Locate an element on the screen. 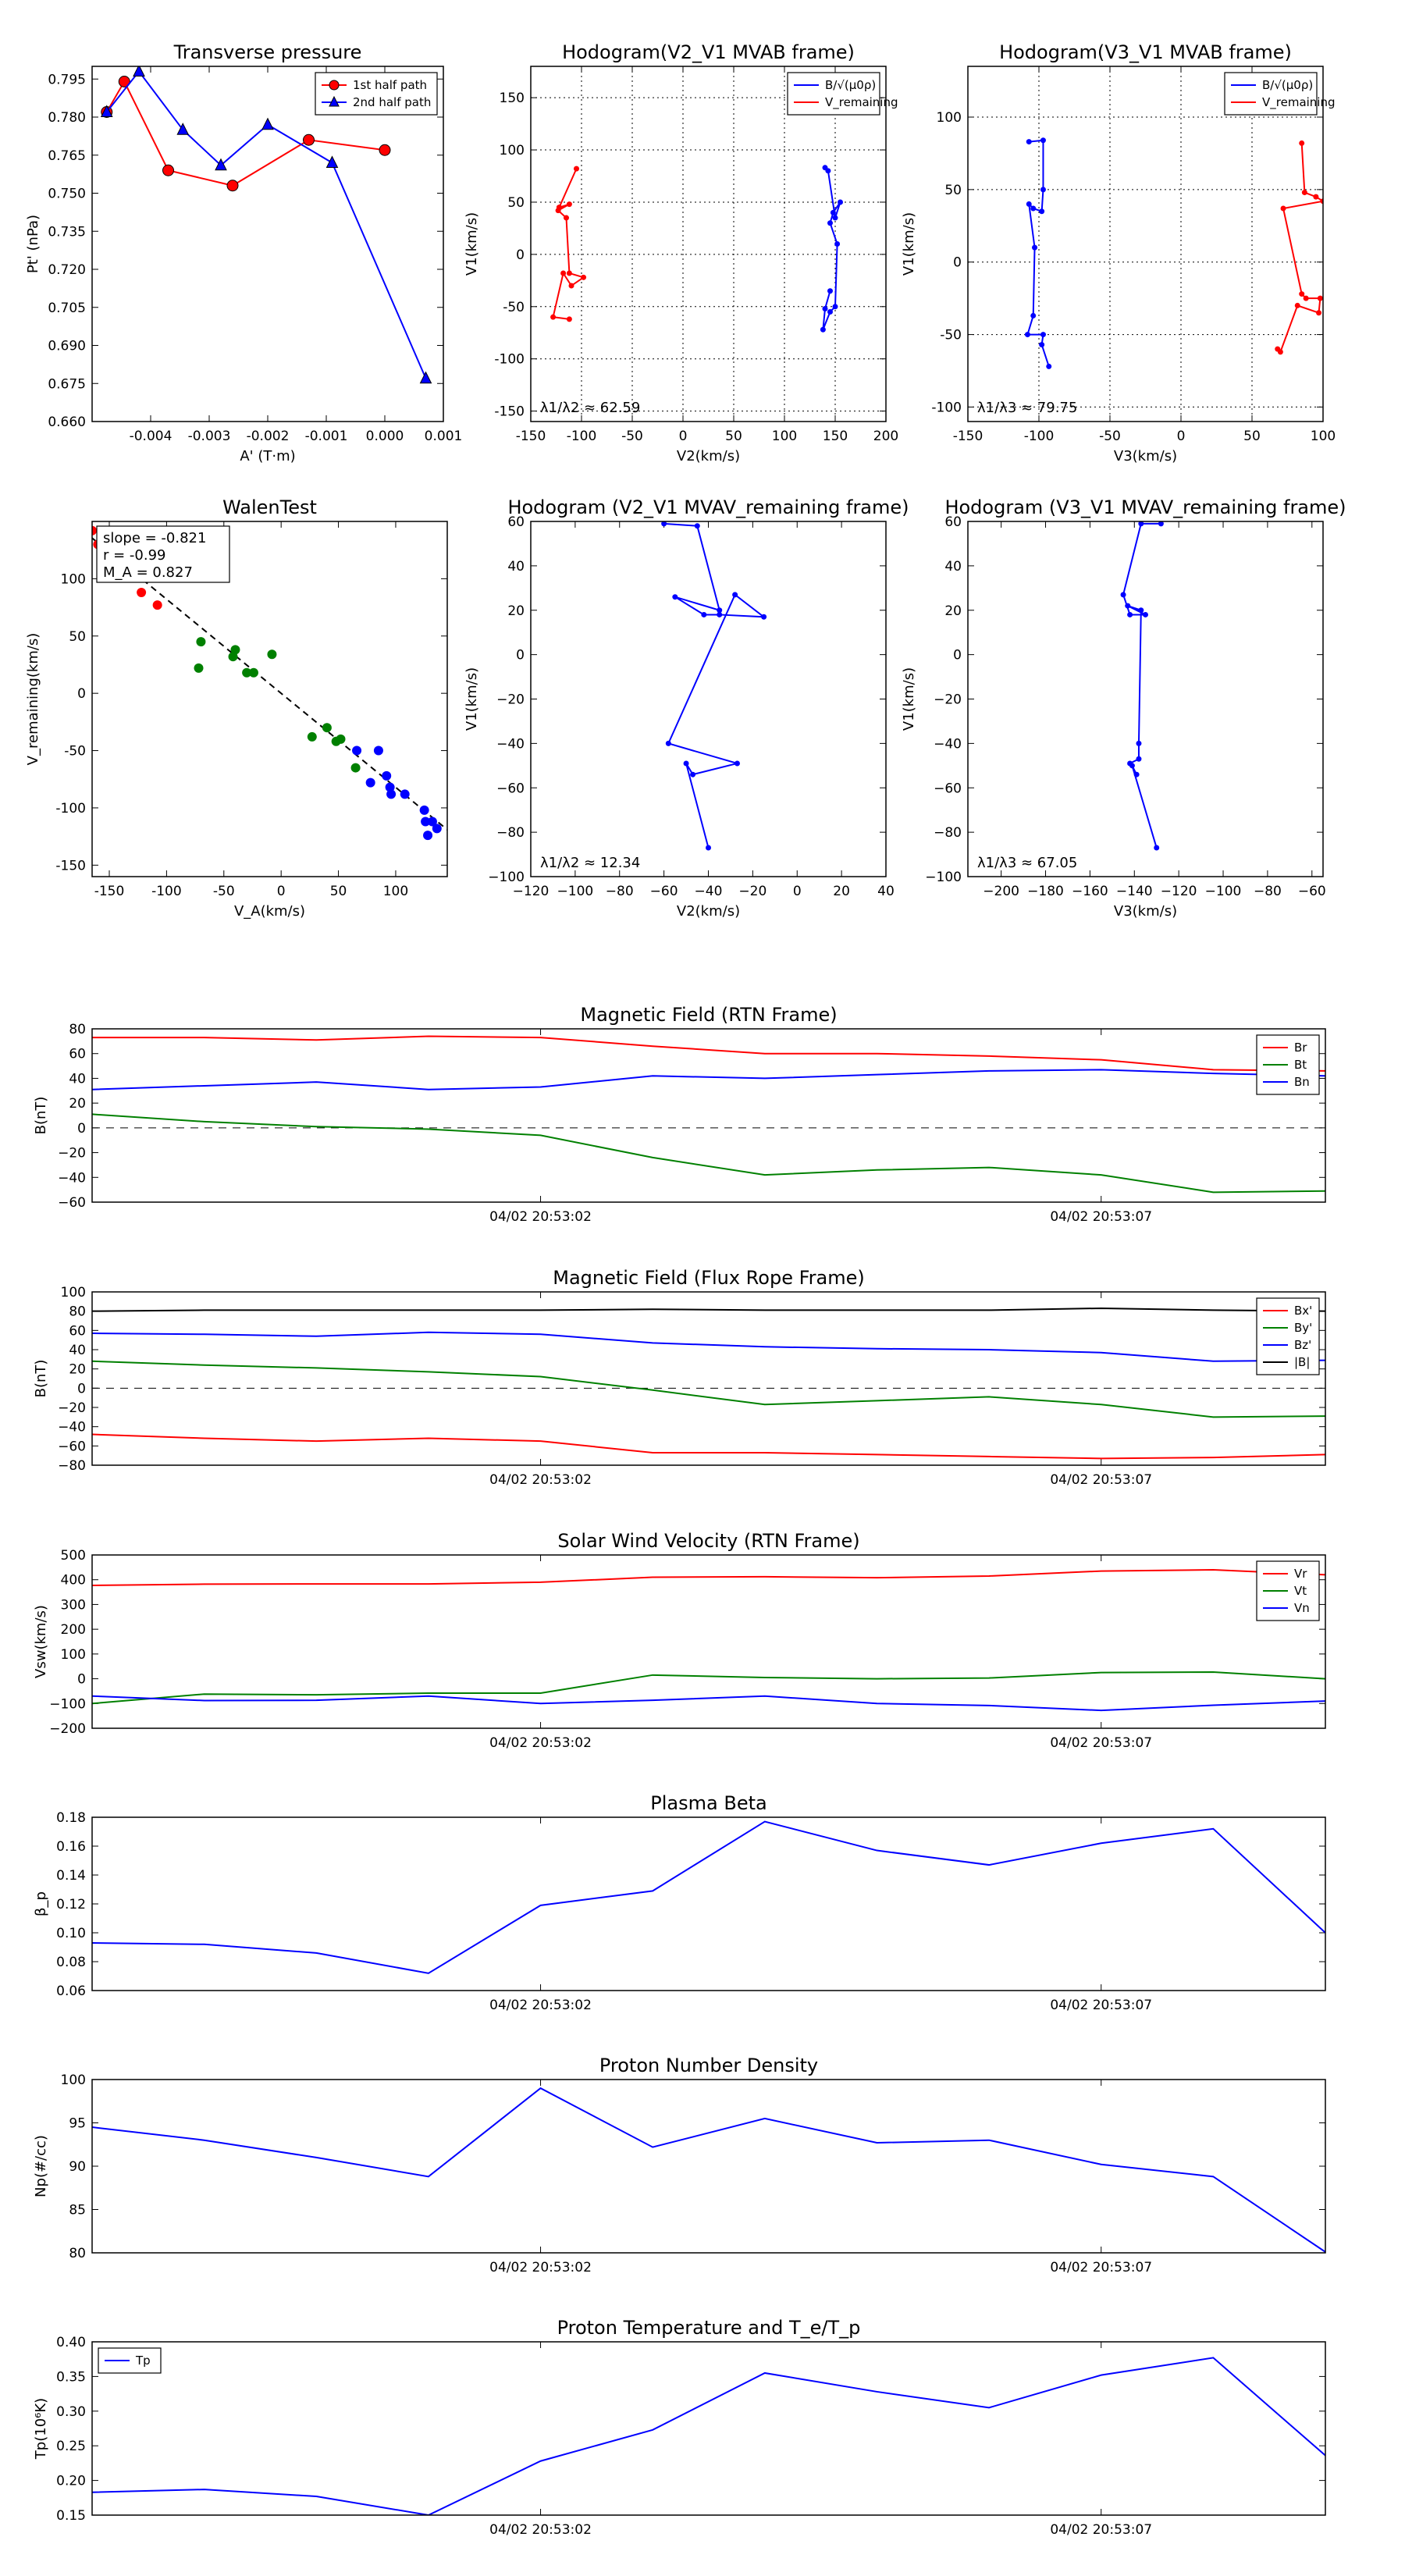  x-tick-label: 100 is located at coordinates (395, 891).